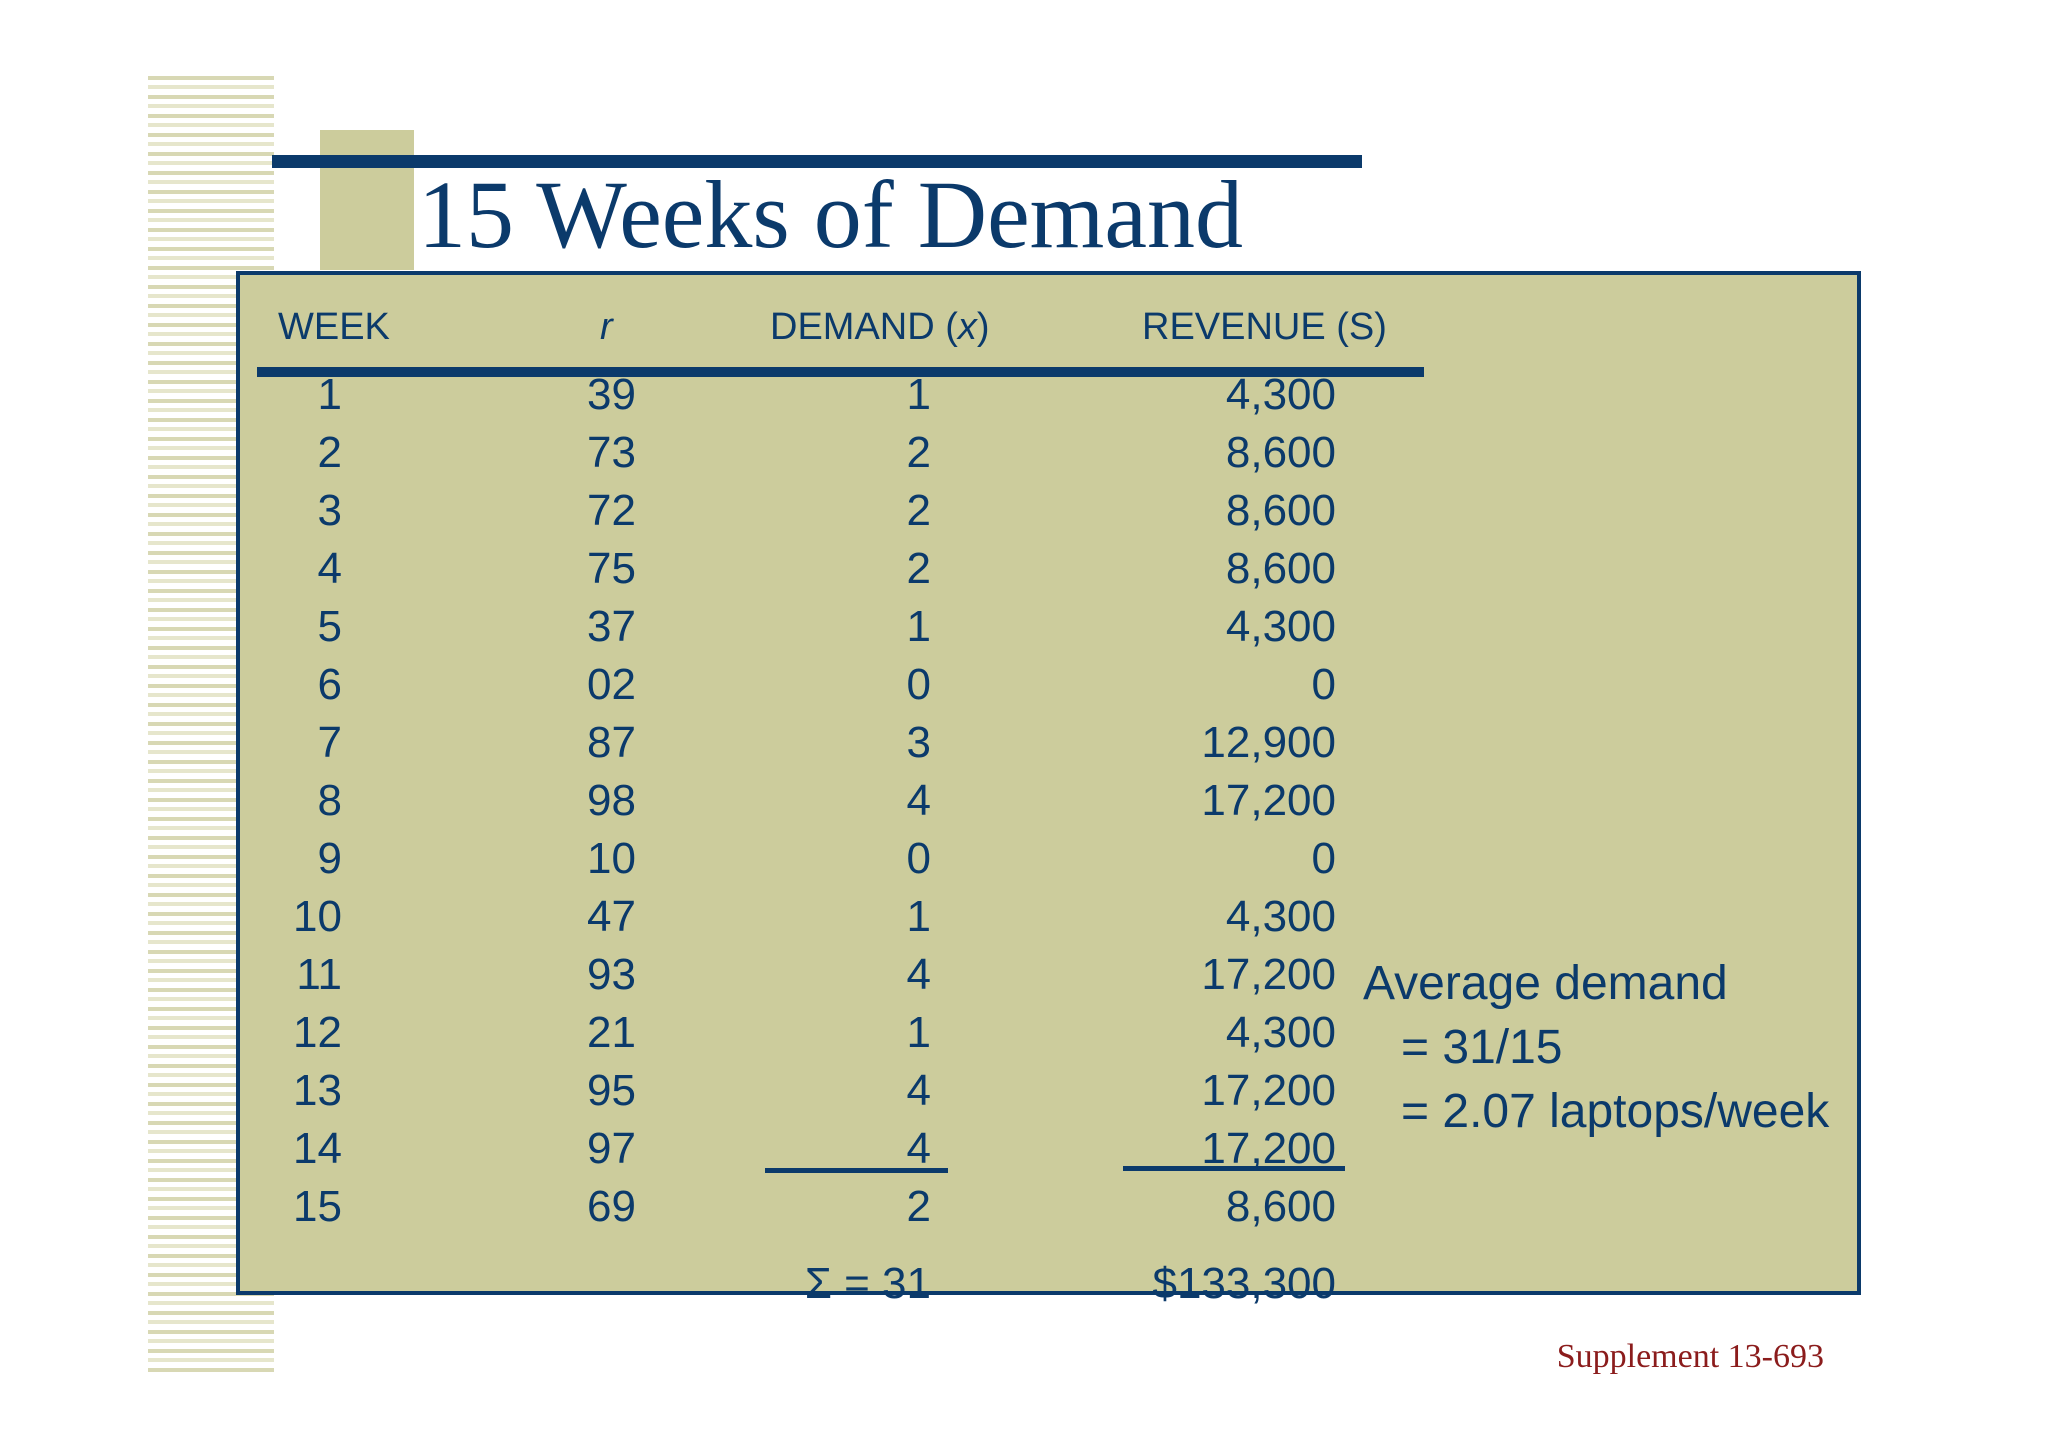  I want to click on table-cell-r: 37, so click(611, 626).